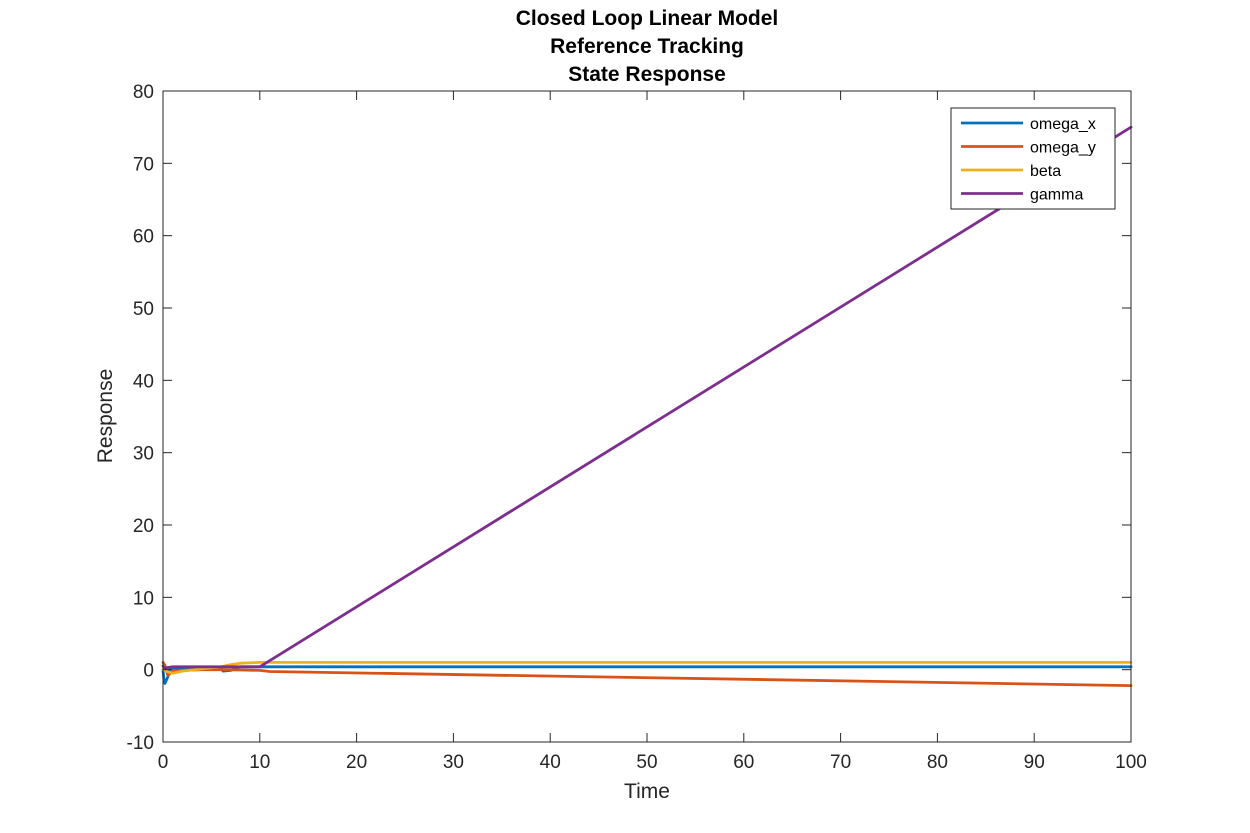 This screenshot has height=833, width=1250. I want to click on x-axis-label: Time, so click(647, 791).